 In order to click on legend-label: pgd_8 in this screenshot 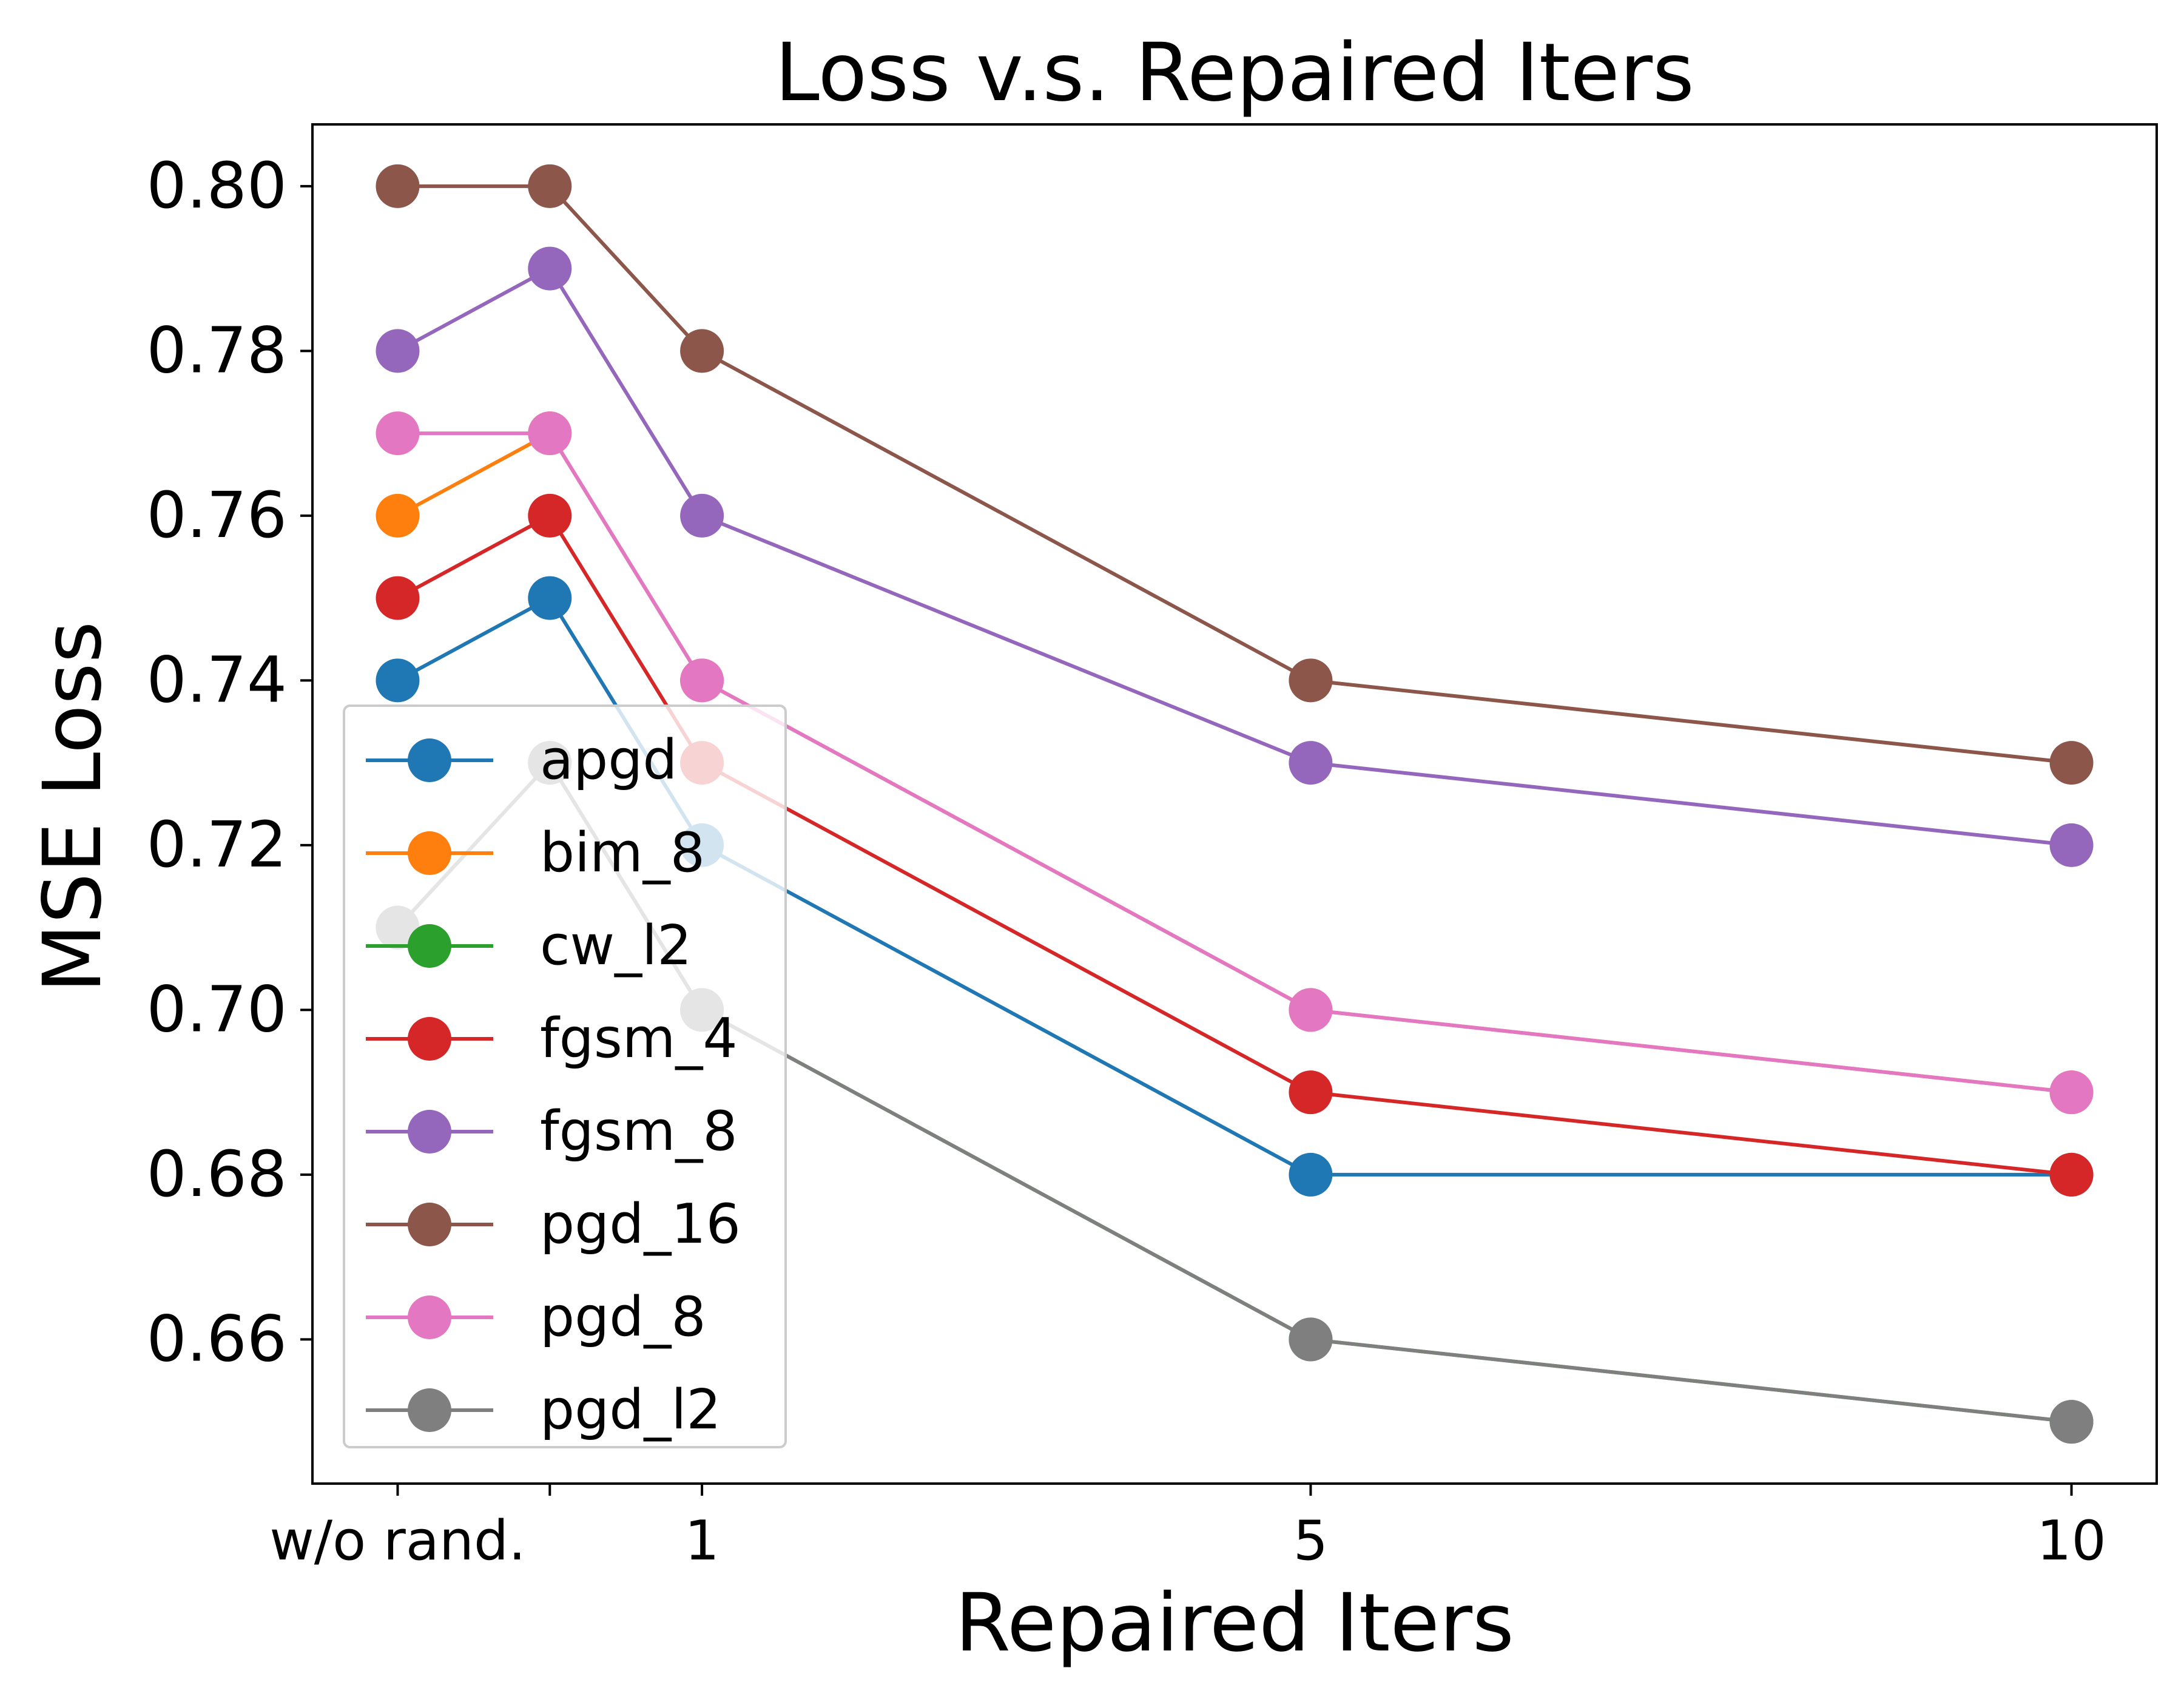, I will do `click(623, 1317)`.